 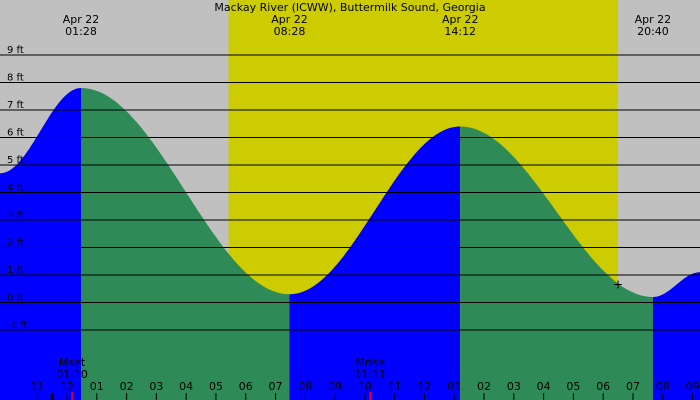 I want to click on extreme-time-label: 08:28, so click(x=290, y=31).